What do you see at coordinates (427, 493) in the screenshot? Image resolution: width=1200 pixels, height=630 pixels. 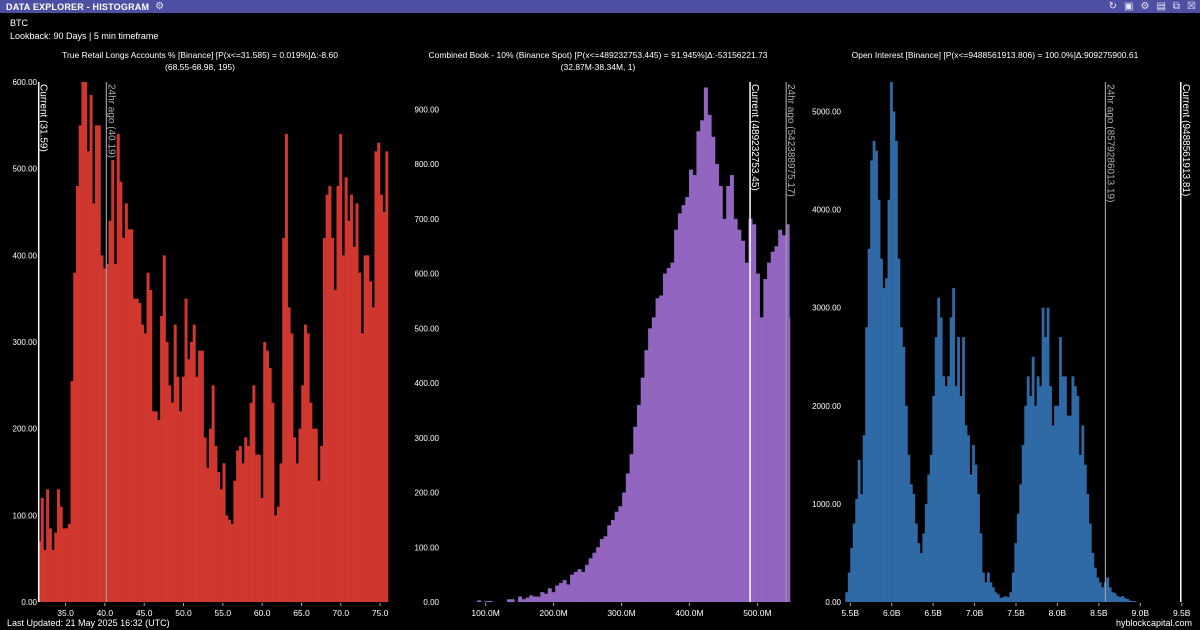 I see `y-tick-label: 200.00` at bounding box center [427, 493].